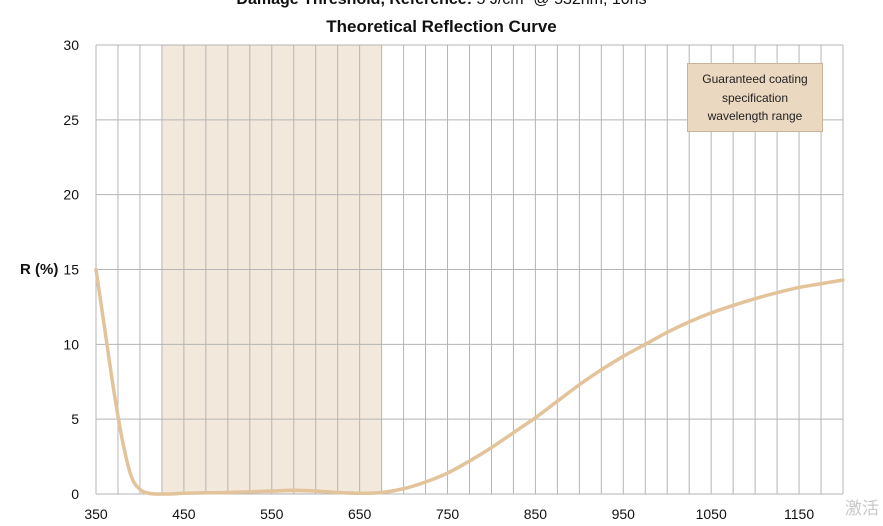  I want to click on y-tick-label: 0, so click(75, 494).